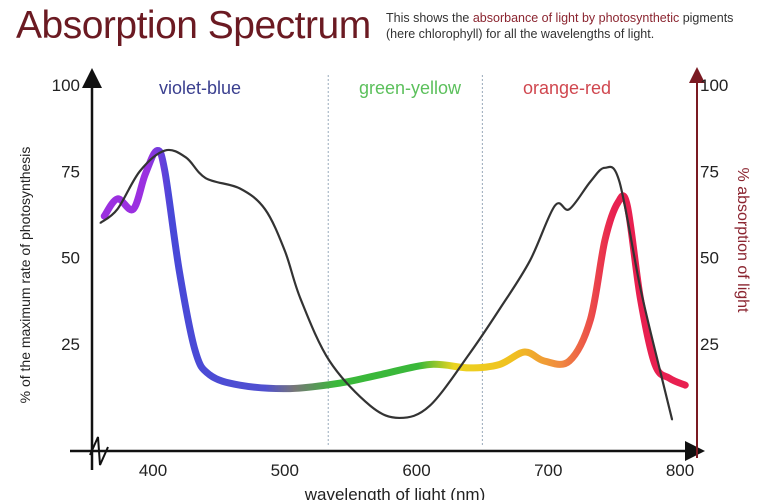  I want to click on x-tick-label: 500, so click(285, 470).